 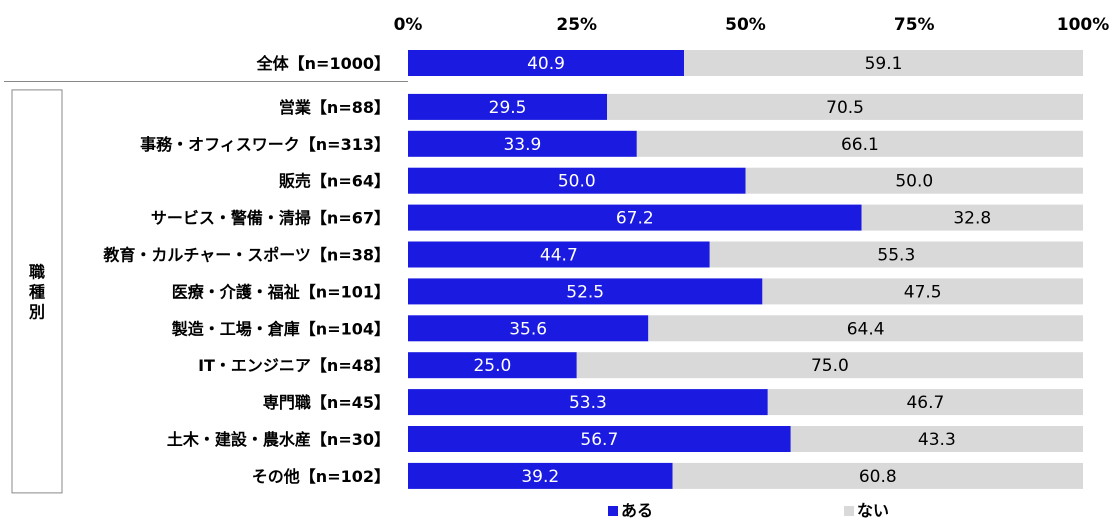 What do you see at coordinates (37, 271) in the screenshot?
I see `group-label-char: 職` at bounding box center [37, 271].